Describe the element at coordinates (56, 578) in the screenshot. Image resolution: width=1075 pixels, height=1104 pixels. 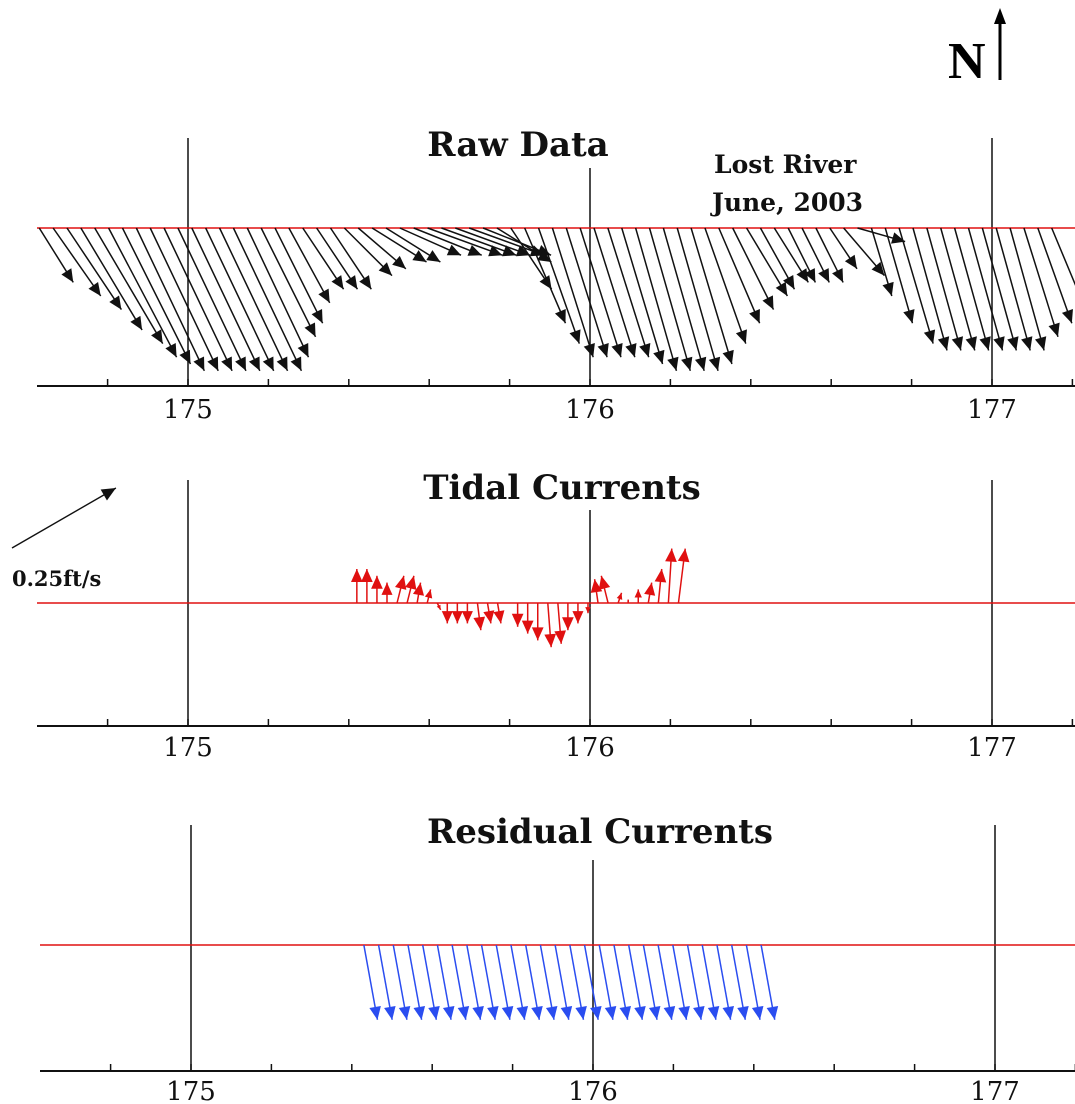
I see `scale-label: 0.25ft/s` at that location.